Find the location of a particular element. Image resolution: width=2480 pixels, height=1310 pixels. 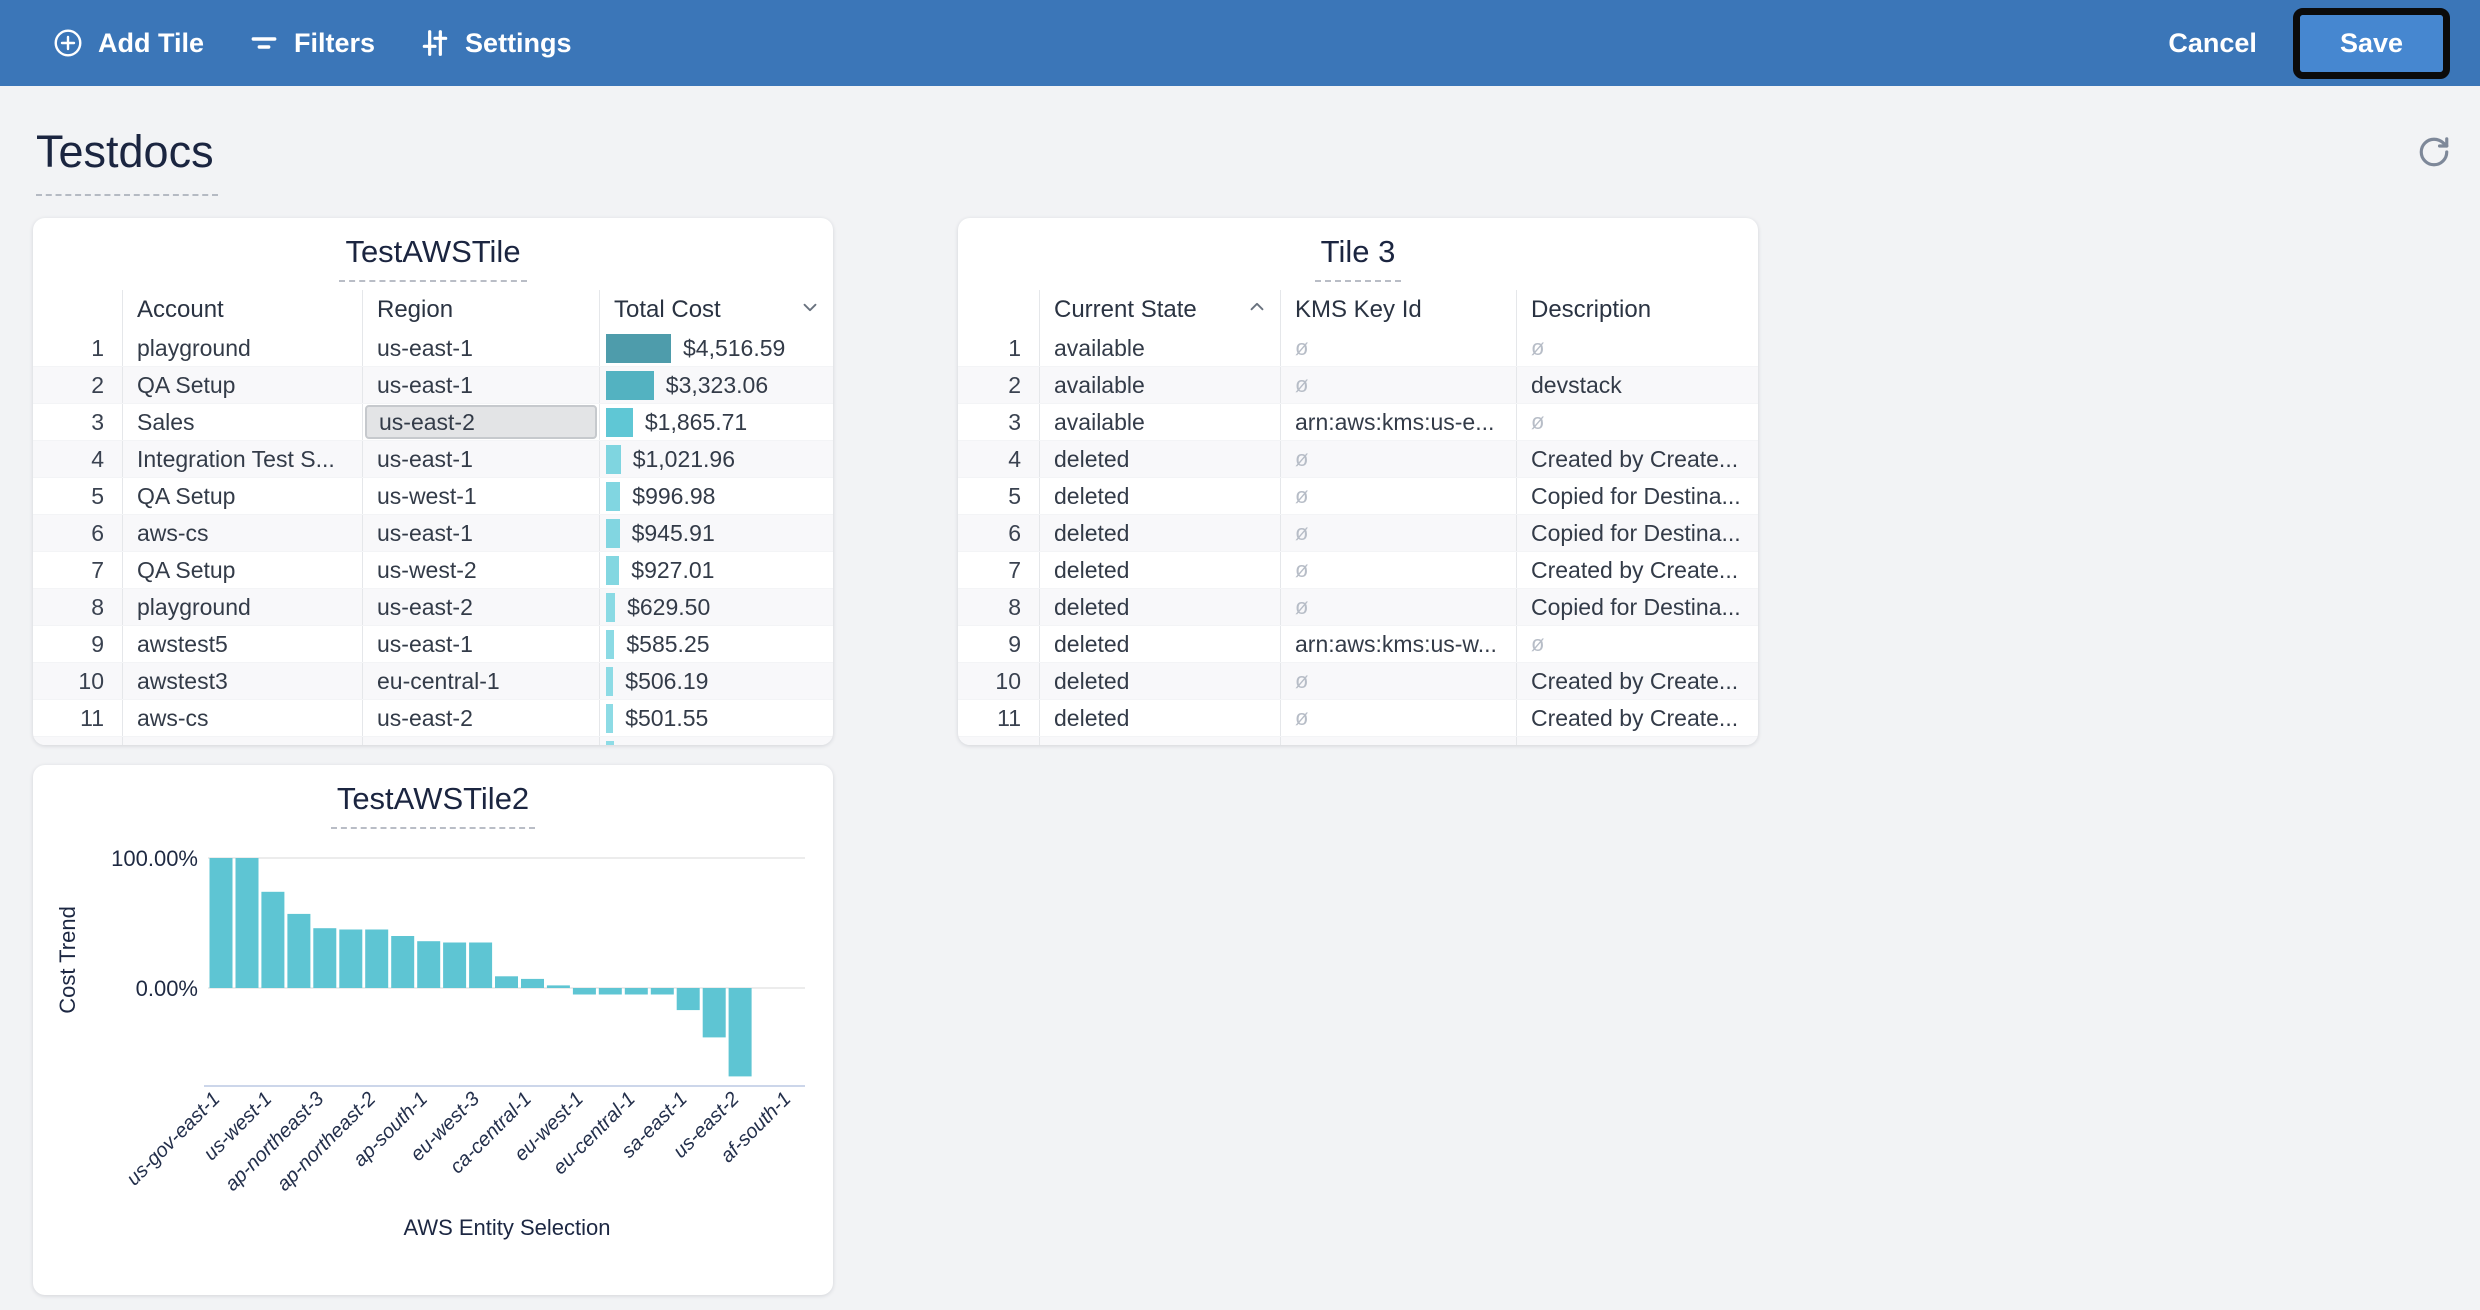

save-button: Save is located at coordinates (2371, 43).